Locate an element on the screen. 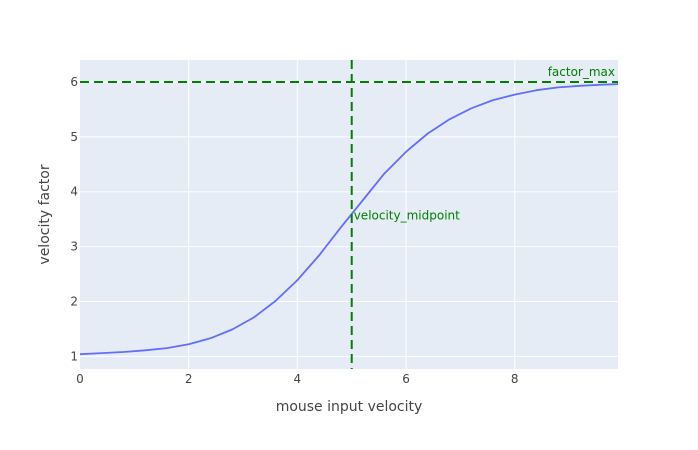  x-axis-ticks: 0 2 4 6 8 is located at coordinates (297, 379).